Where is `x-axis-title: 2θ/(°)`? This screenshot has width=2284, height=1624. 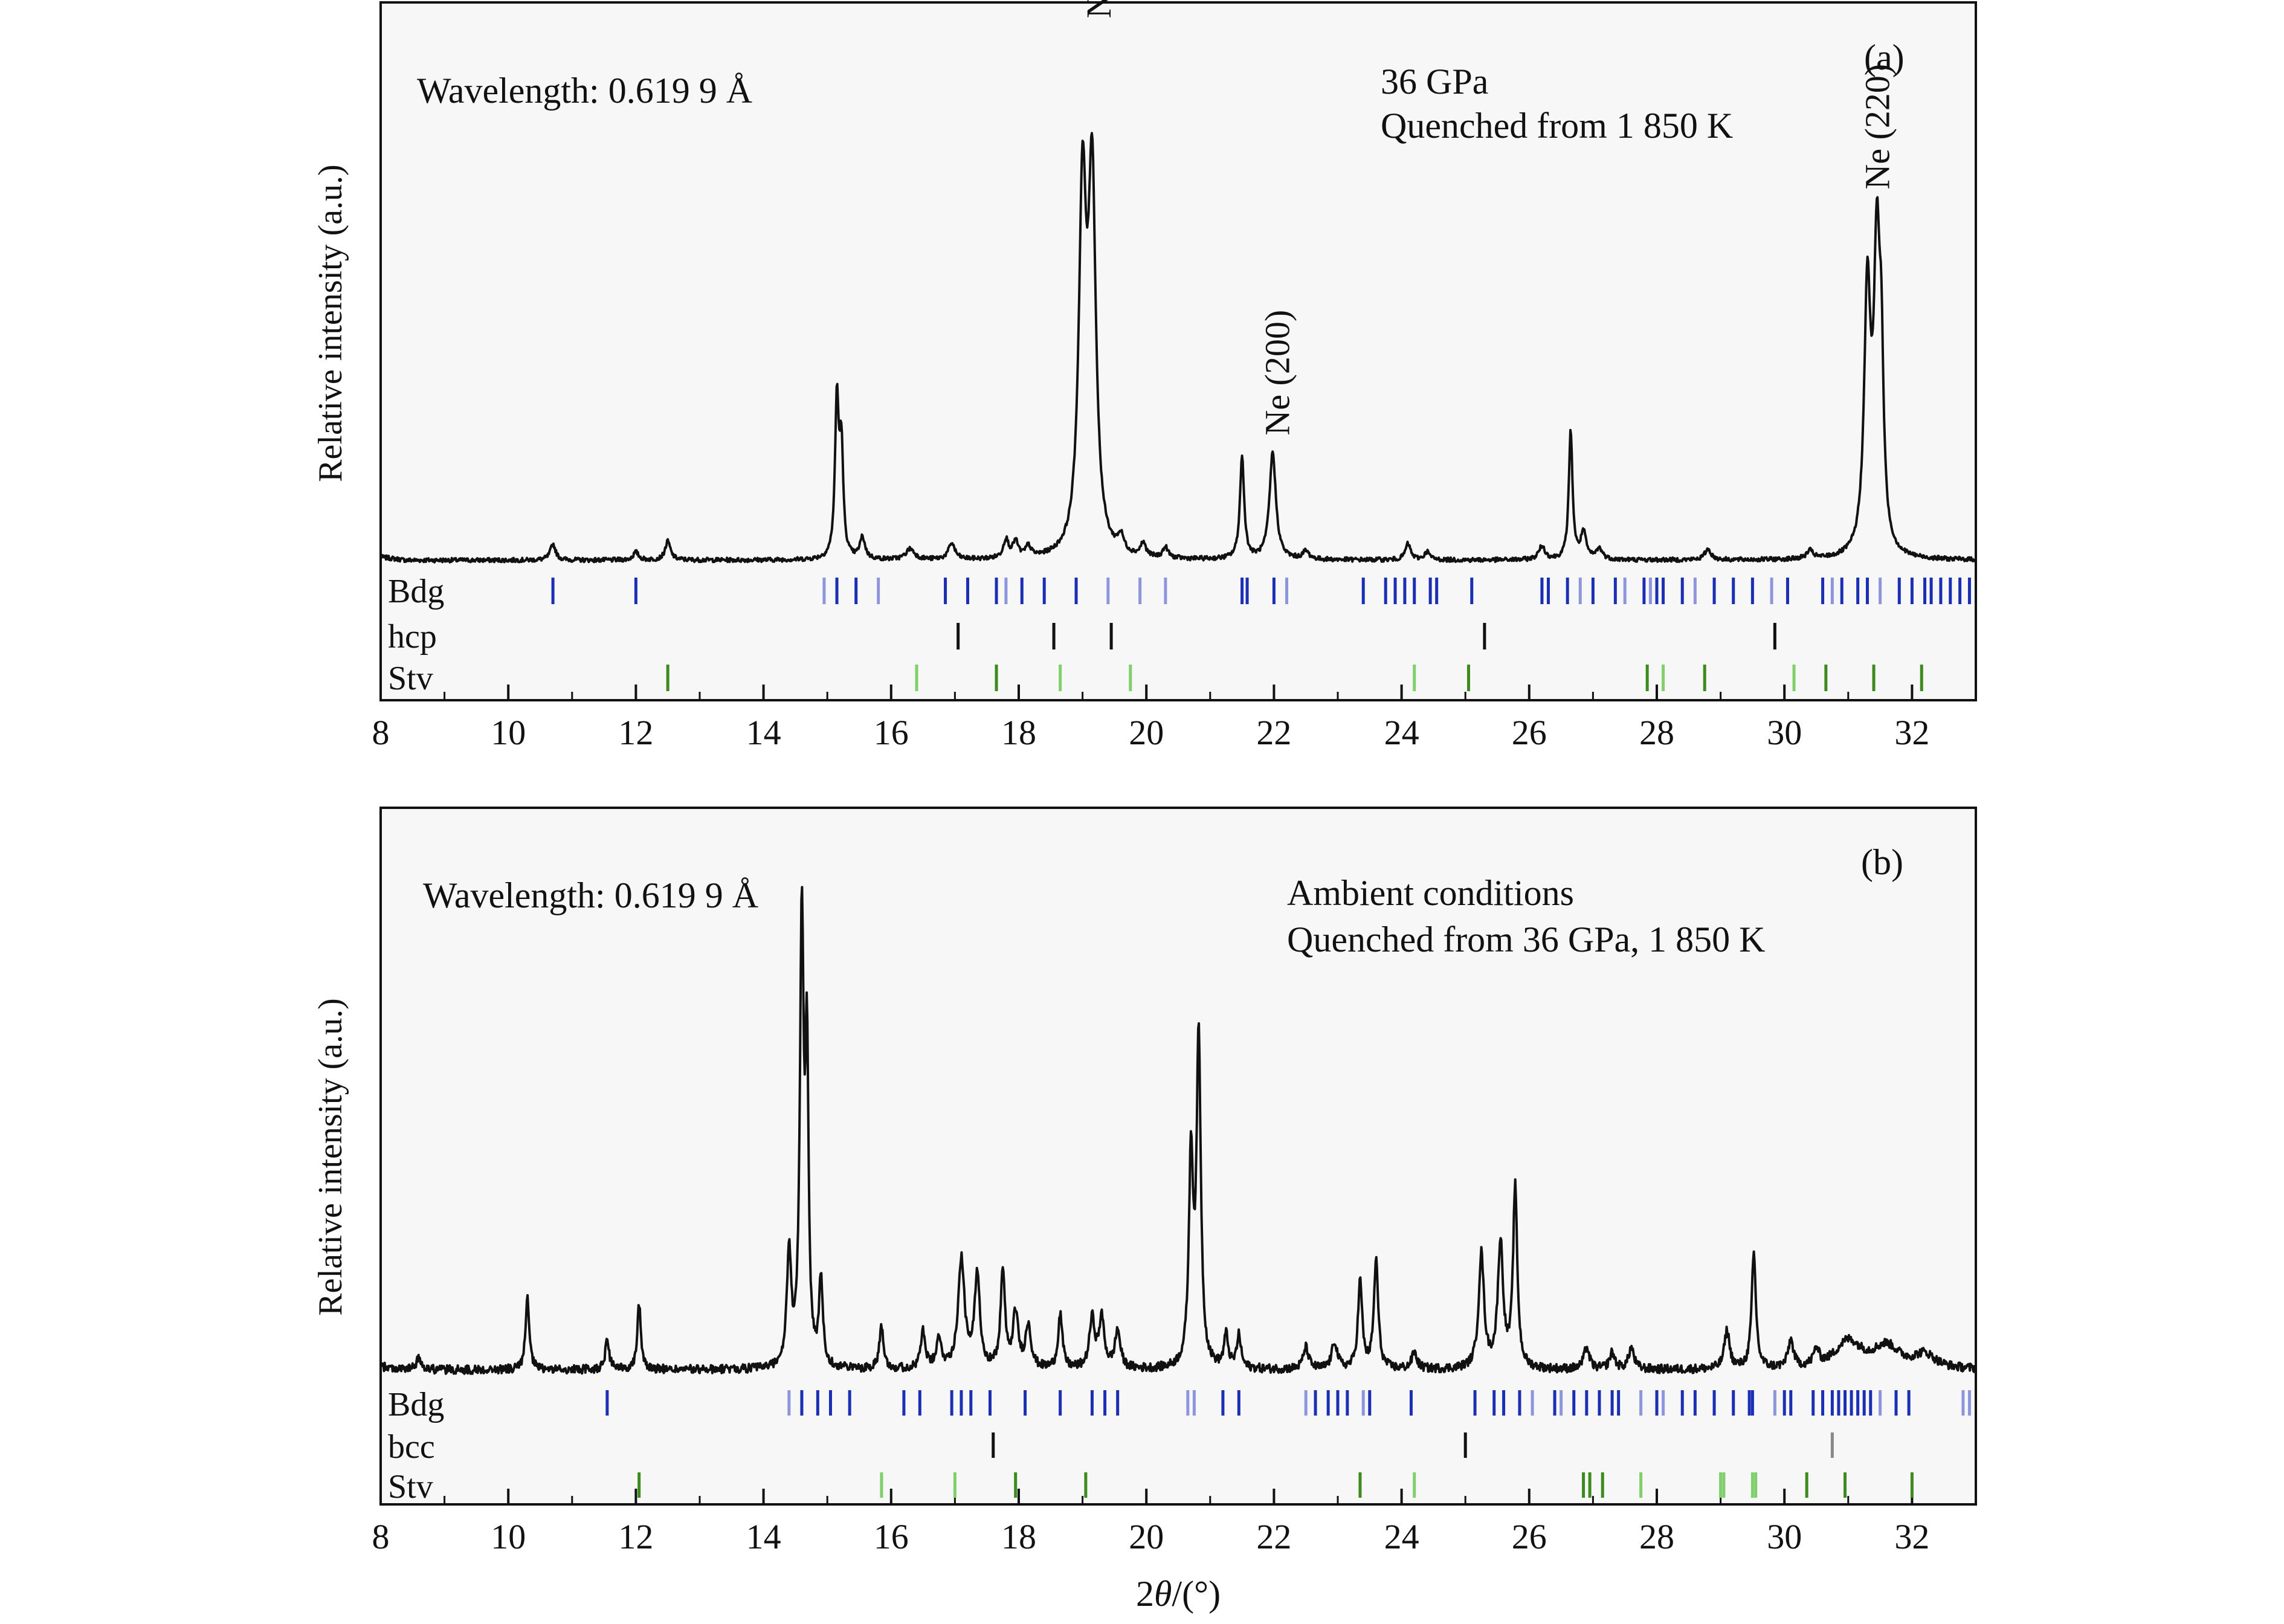
x-axis-title: 2θ/(°) is located at coordinates (1178, 1594).